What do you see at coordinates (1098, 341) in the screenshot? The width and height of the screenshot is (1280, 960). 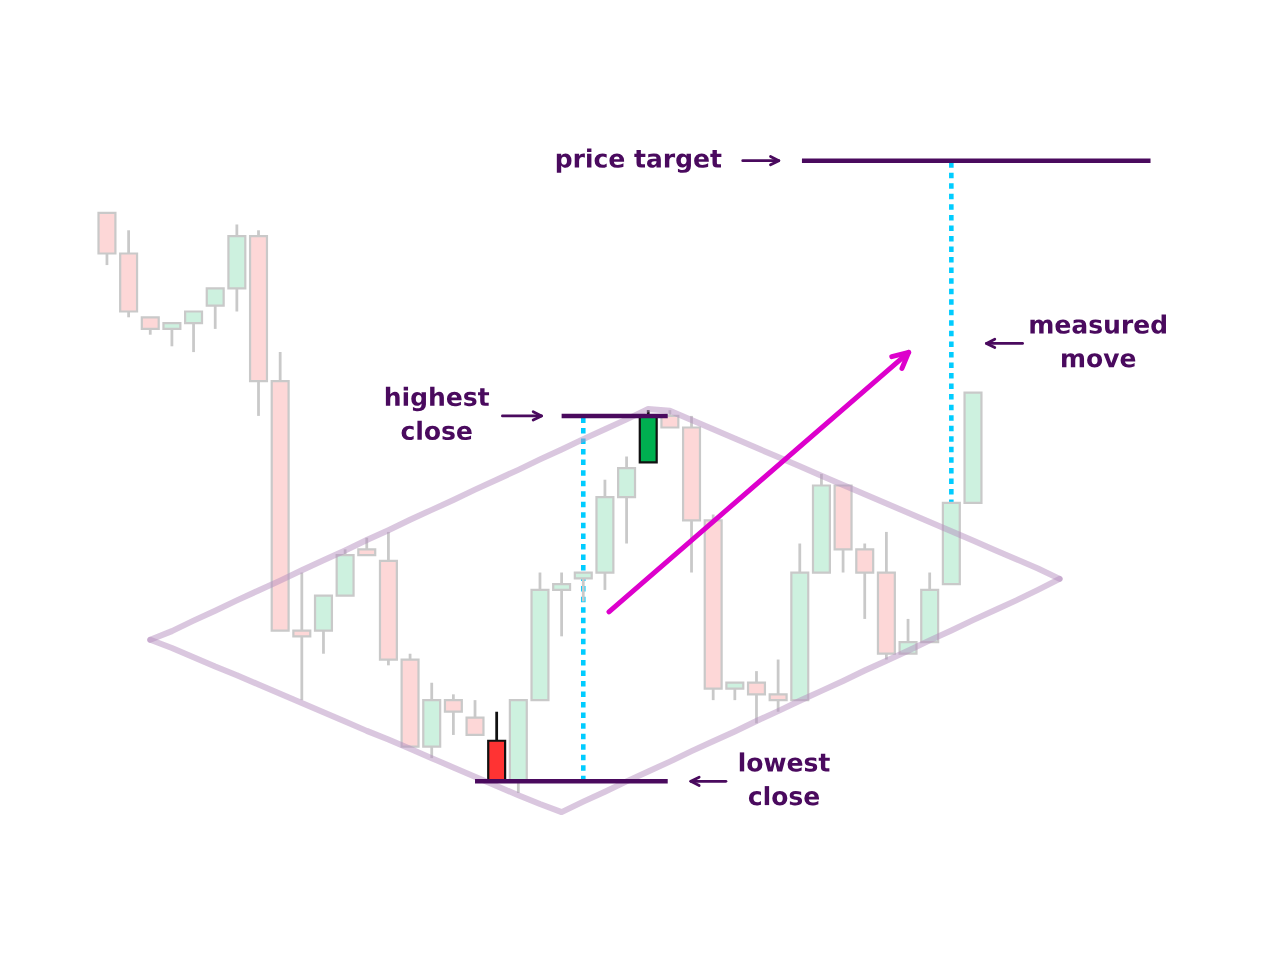 I see `annotation: measured move` at bounding box center [1098, 341].